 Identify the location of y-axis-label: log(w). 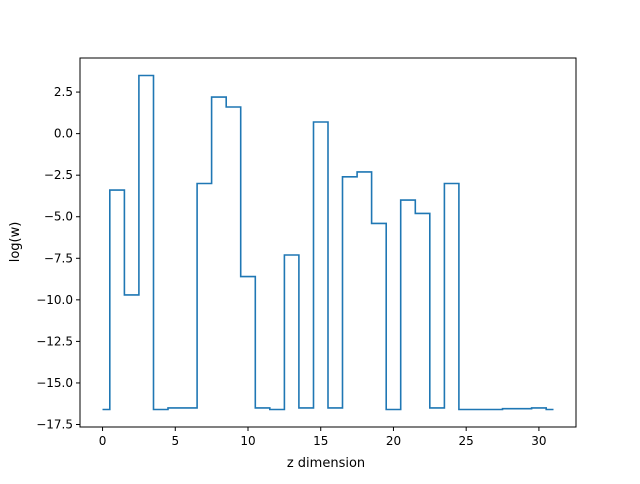
(15, 242).